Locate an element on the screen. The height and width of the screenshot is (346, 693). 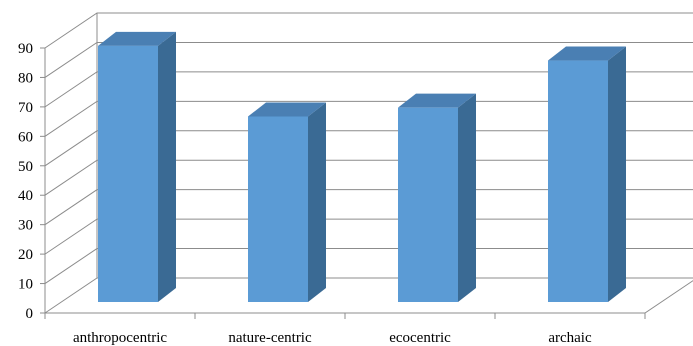
x-tick-label: nature-centric is located at coordinates (270, 338).